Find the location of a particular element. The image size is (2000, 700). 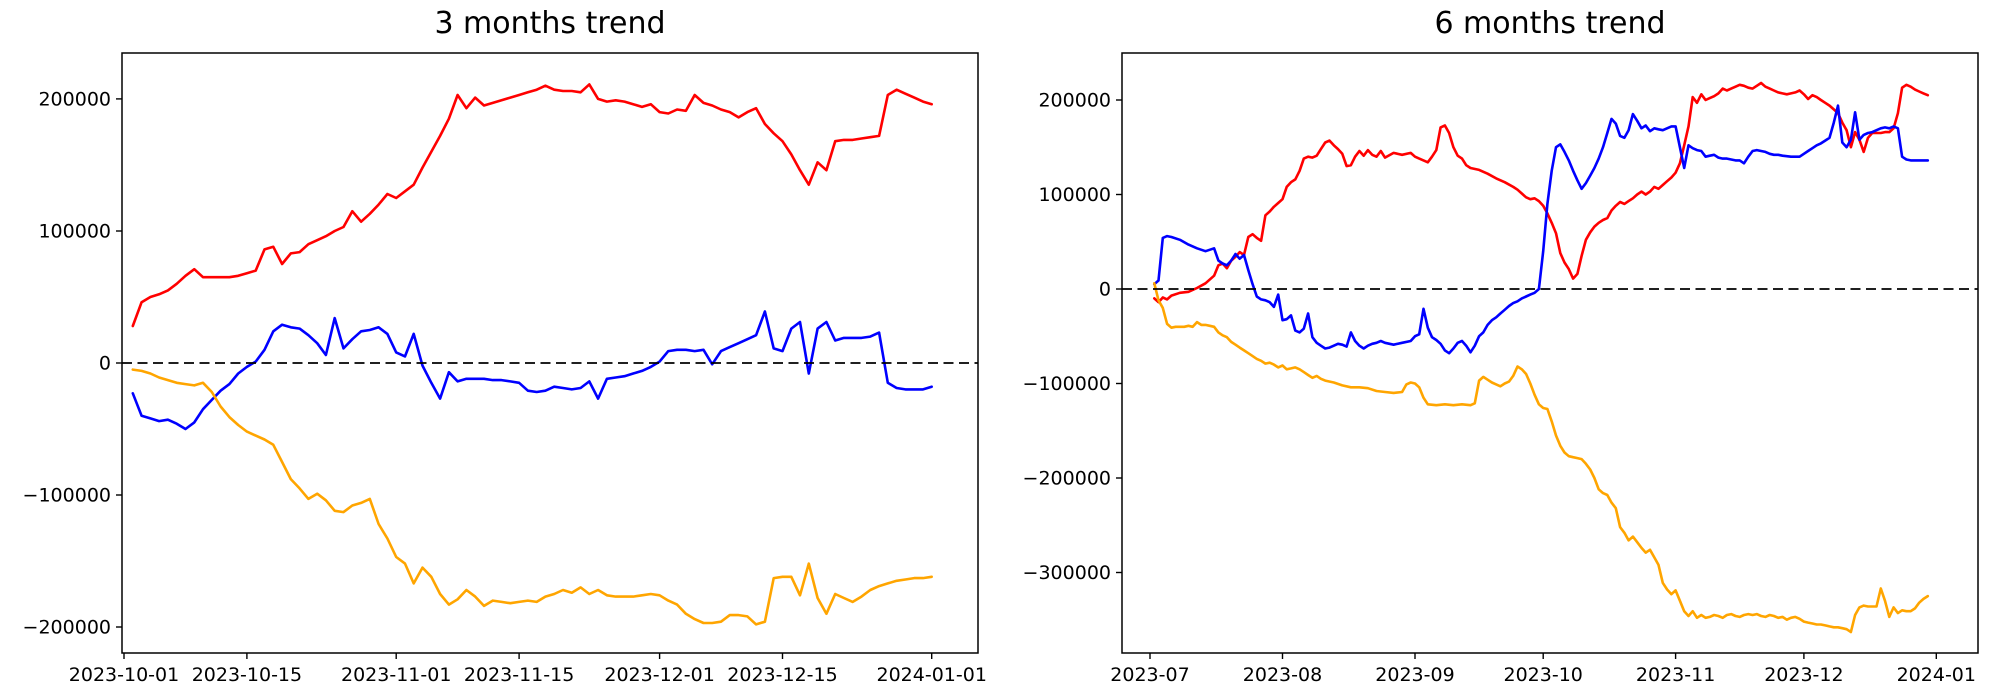

y-tick-label: −300000 is located at coordinates (1067, 573).